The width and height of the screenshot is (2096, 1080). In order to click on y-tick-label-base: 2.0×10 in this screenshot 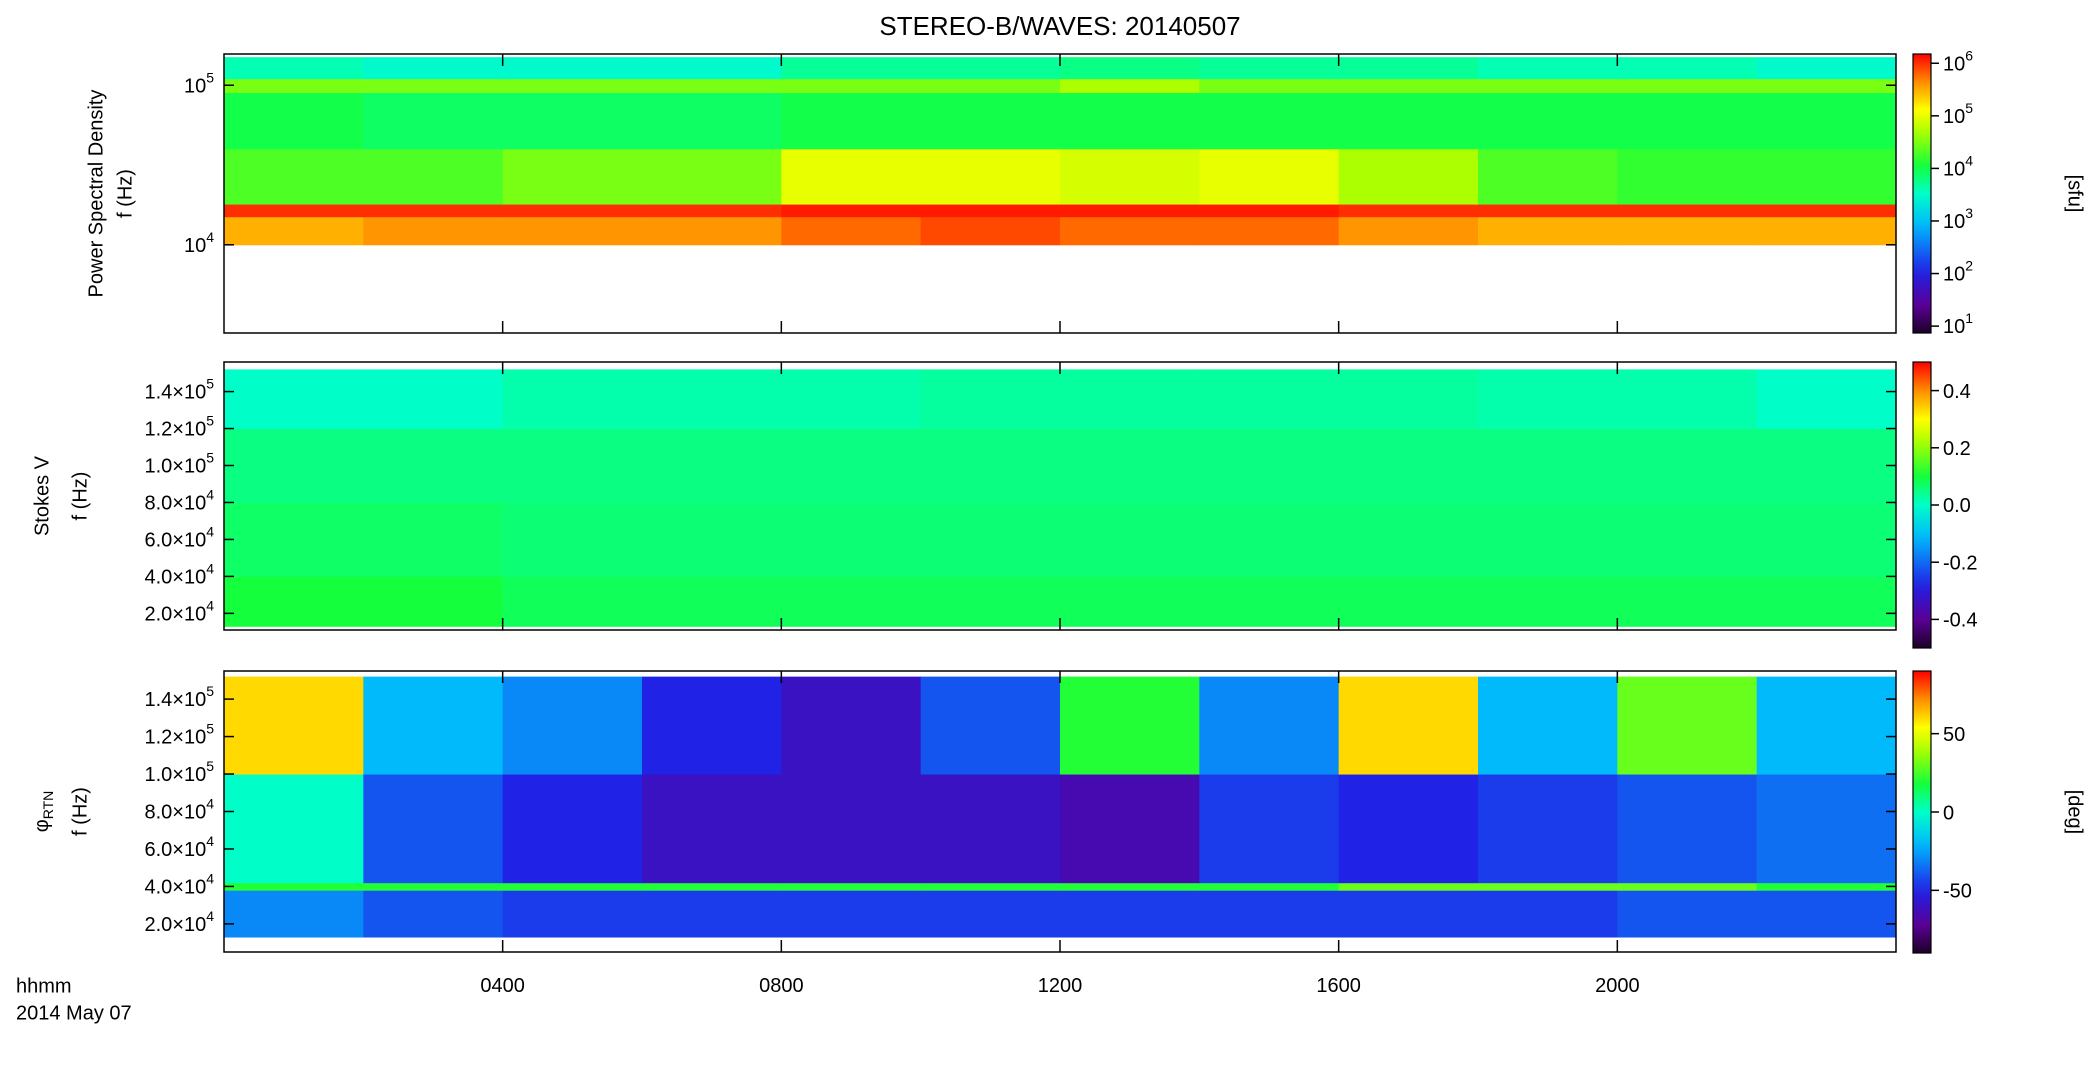, I will do `click(175, 925)`.